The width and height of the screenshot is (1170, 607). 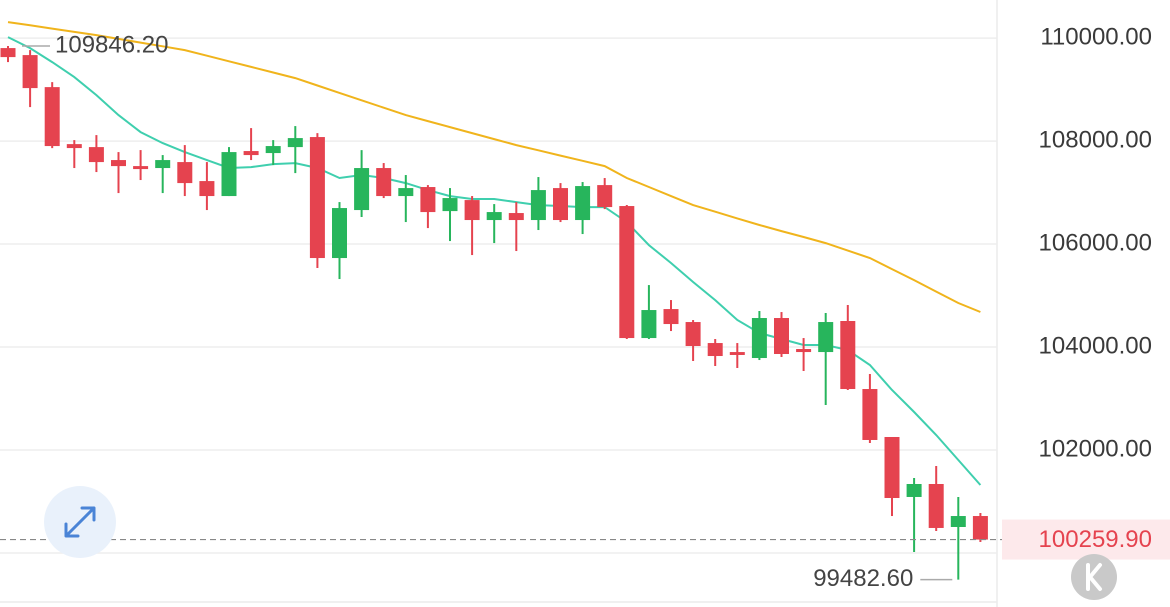 What do you see at coordinates (863, 578) in the screenshot?
I see `low-label: 99482.60` at bounding box center [863, 578].